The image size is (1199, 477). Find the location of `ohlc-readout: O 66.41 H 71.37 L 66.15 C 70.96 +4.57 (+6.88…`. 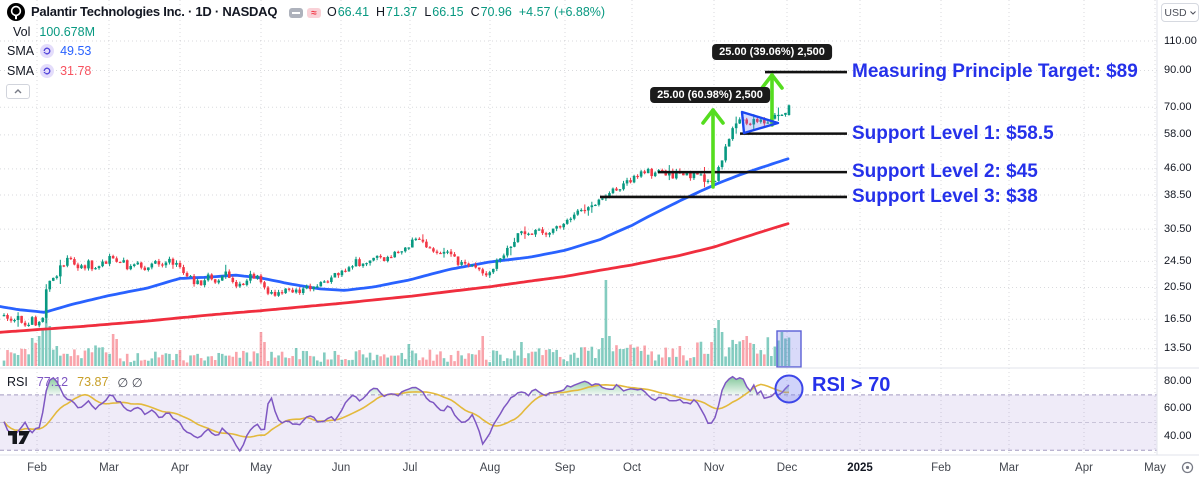

ohlc-readout: O 66.41 H 71.37 L 66.15 C 70.96 +4.57 (+6.88… is located at coordinates (466, 12).